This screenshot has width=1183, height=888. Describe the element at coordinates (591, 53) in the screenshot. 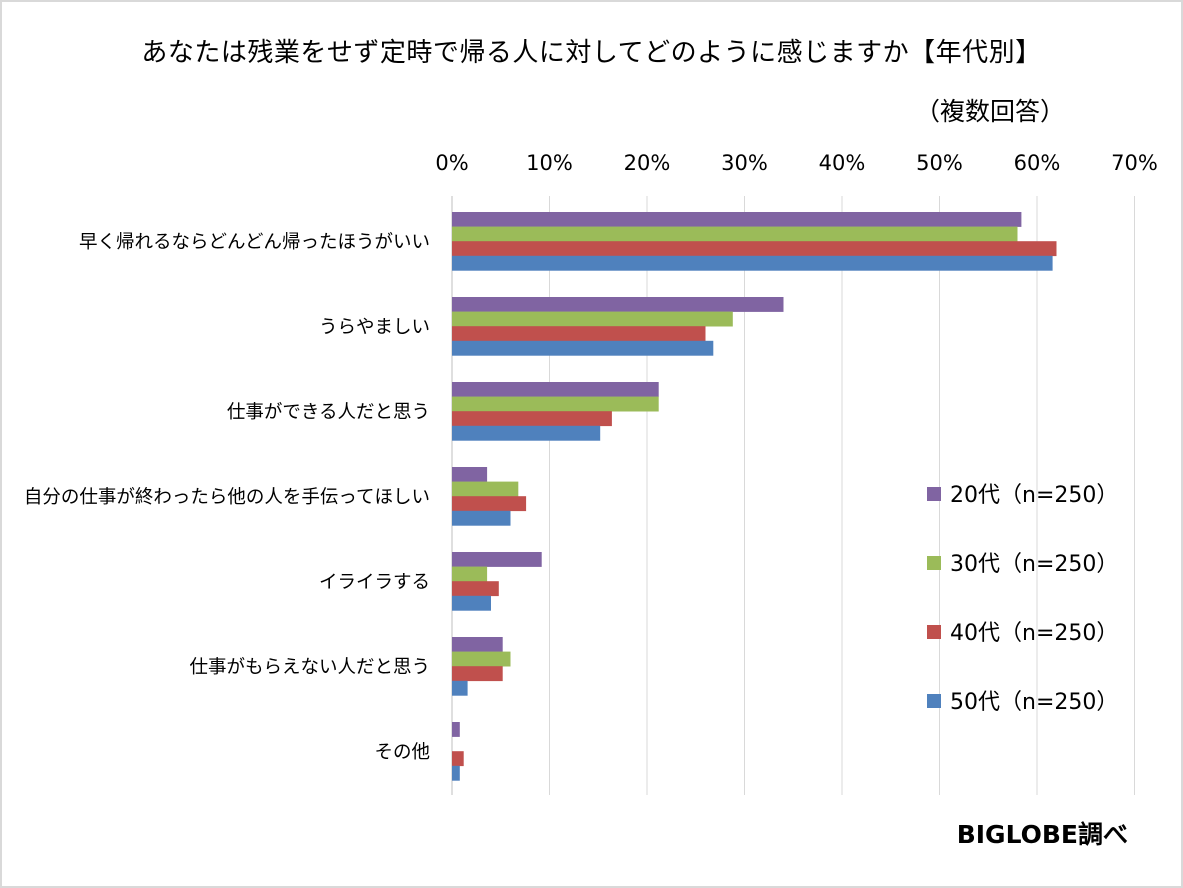

I see `chart-title: あなたは残業をせず定時で帰る人に対してどのように感じますか【年代別】` at that location.